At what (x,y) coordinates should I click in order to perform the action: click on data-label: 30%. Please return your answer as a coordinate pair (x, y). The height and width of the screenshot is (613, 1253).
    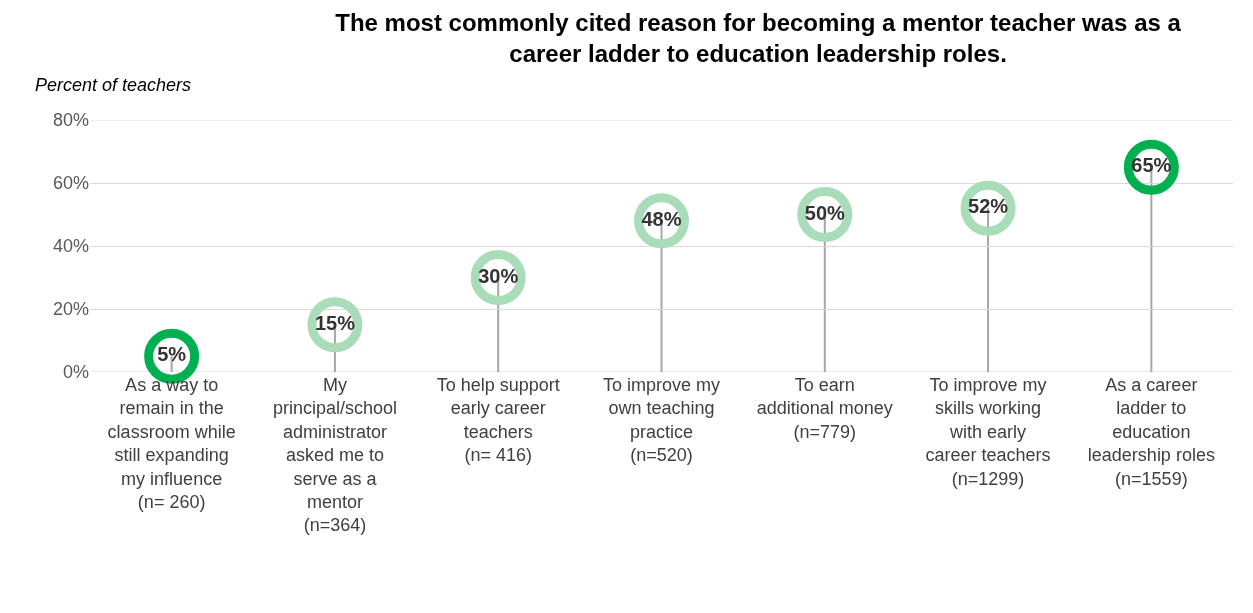
    Looking at the image, I should click on (498, 275).